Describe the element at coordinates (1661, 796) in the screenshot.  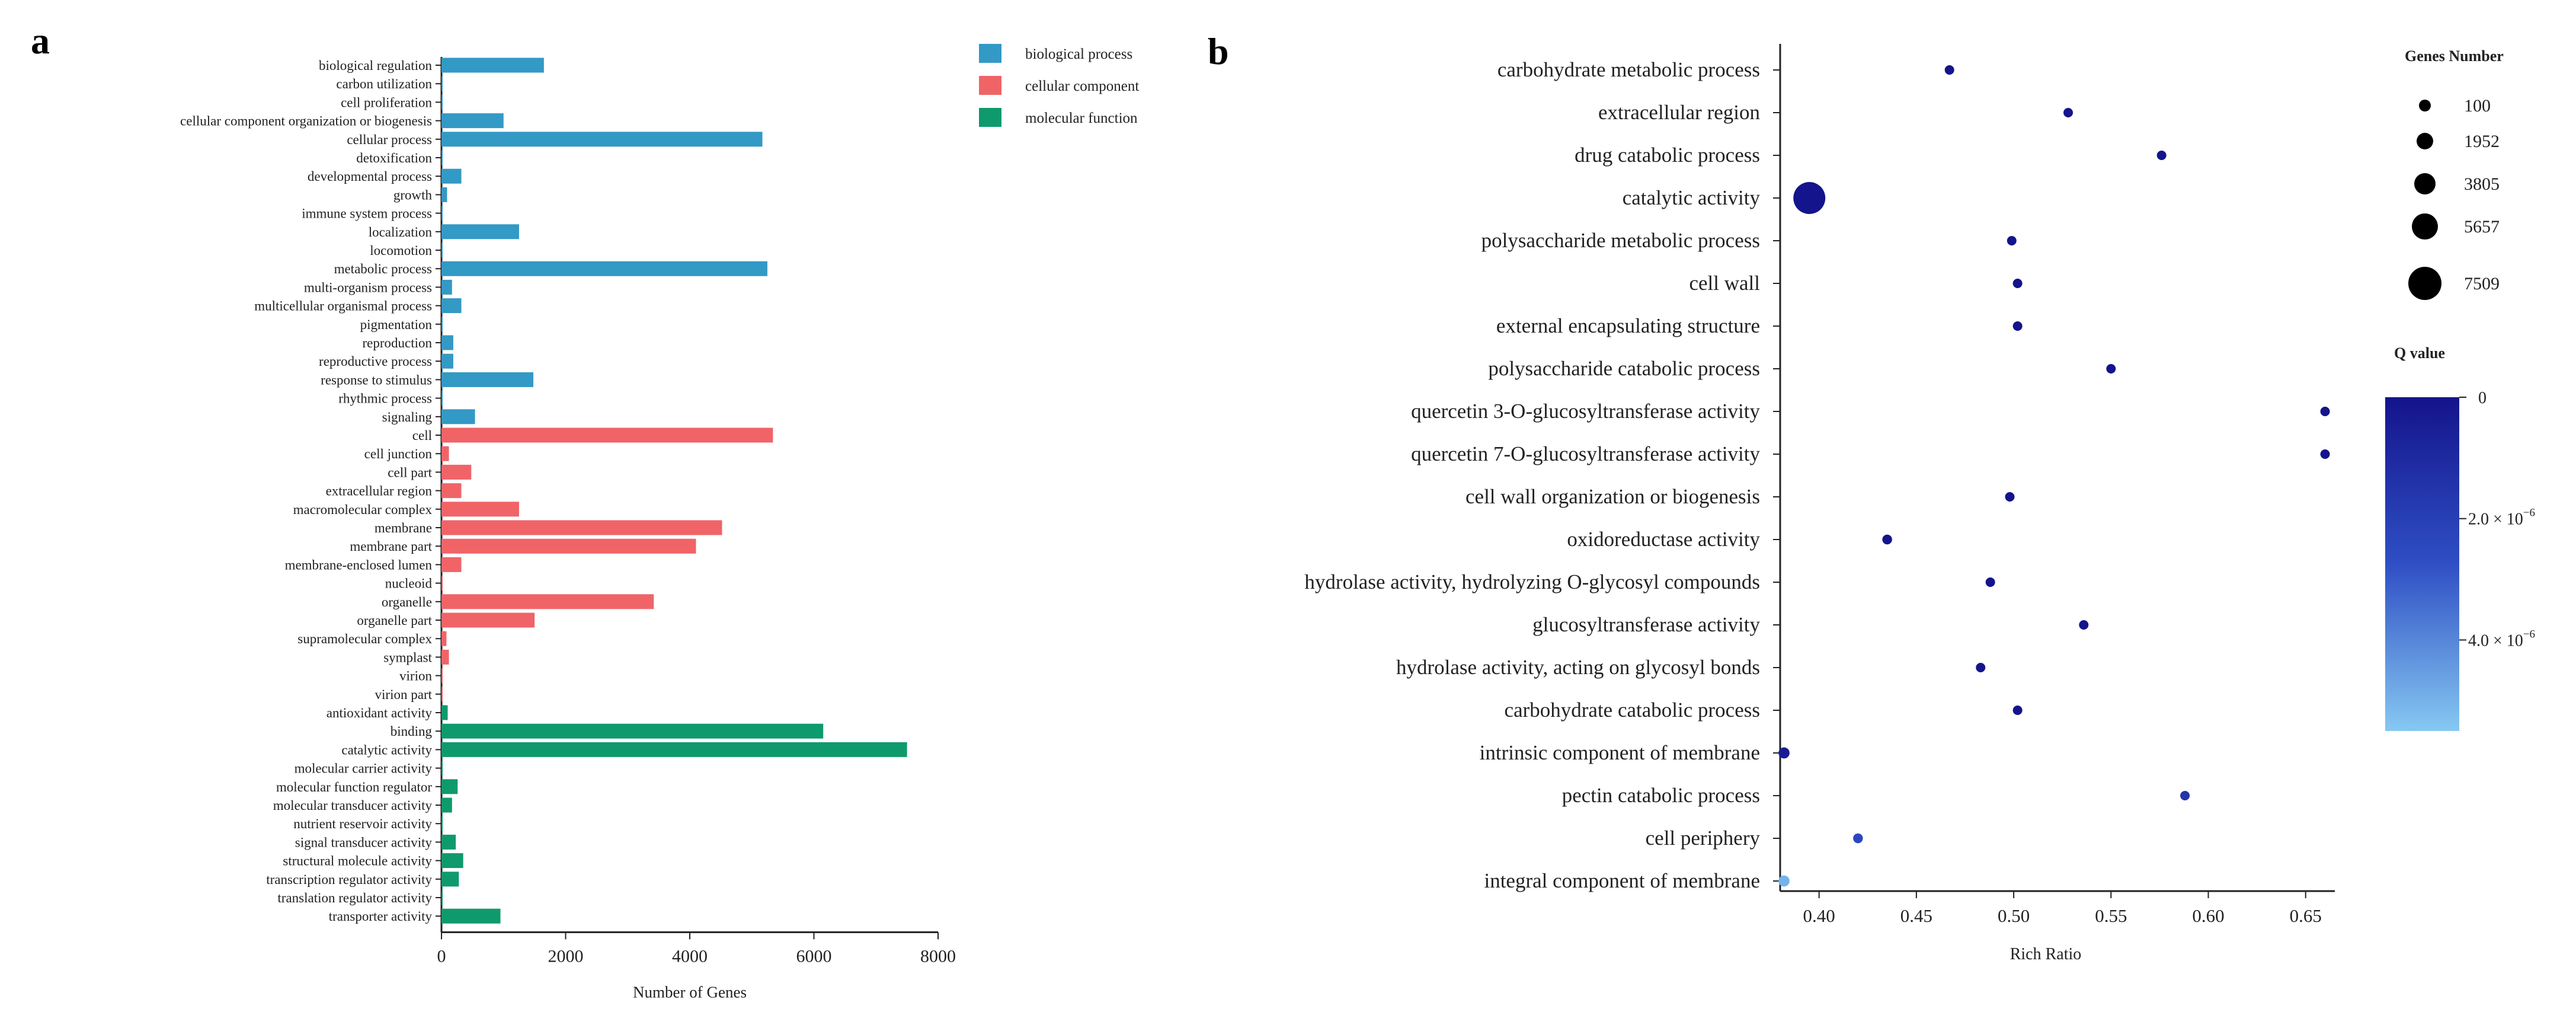
I see `panel-b-term-label: pectin catabolic process` at that location.